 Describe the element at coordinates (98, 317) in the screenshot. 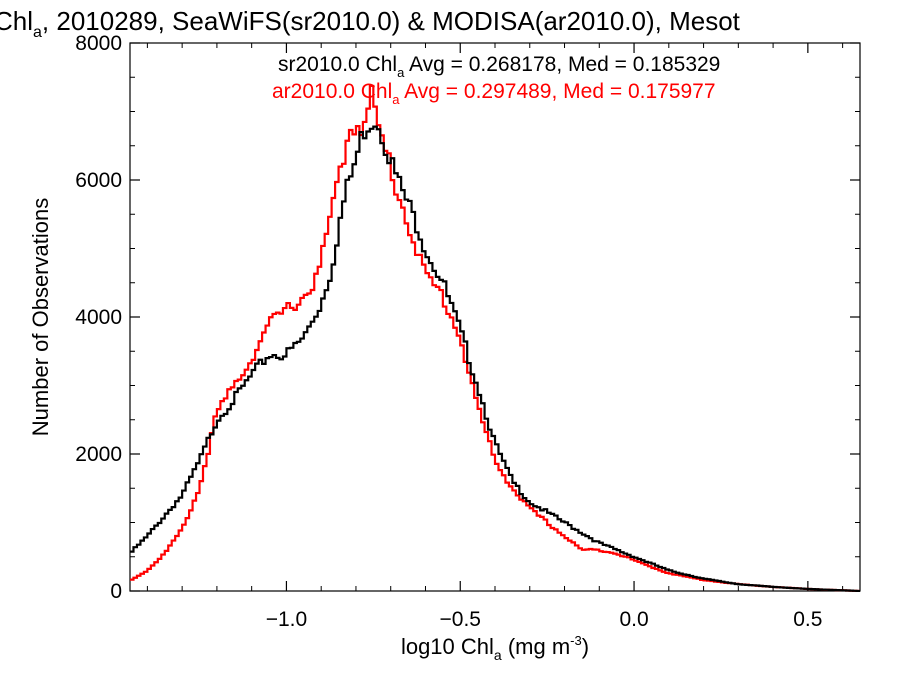

I see `y-tick-label: 4000` at that location.